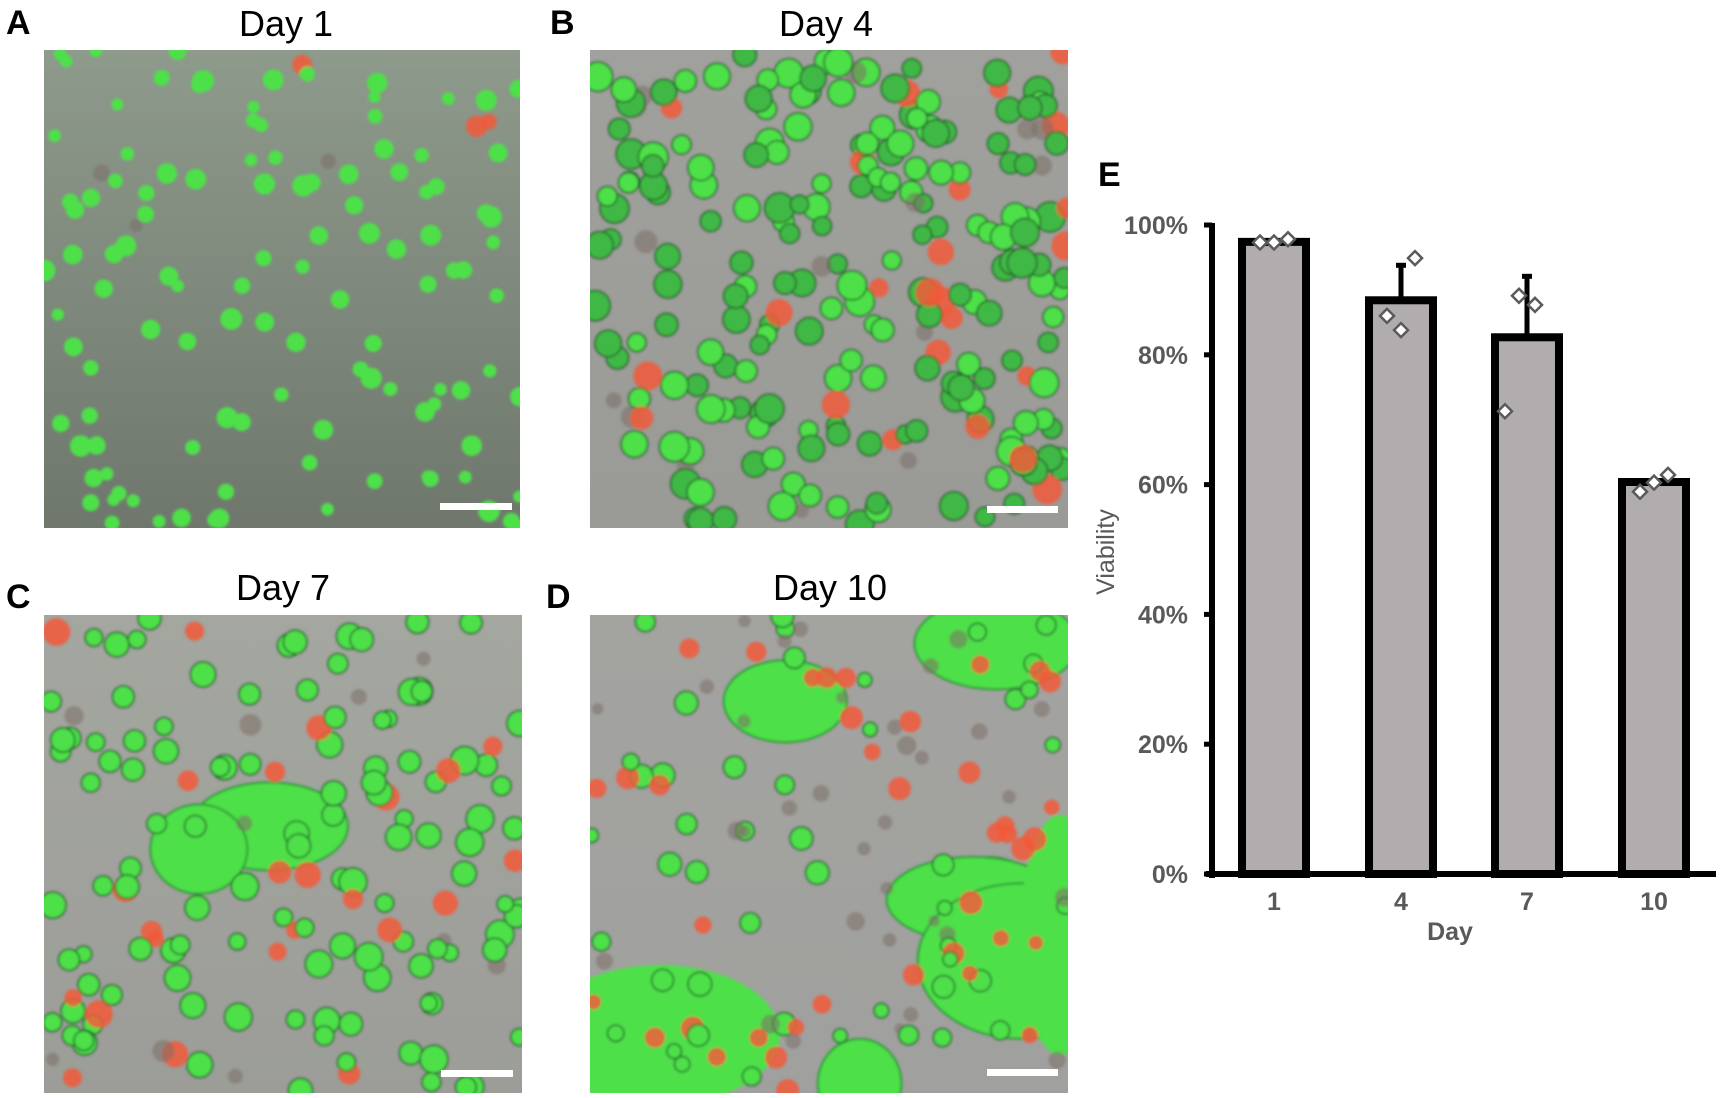 The width and height of the screenshot is (1725, 1098). I want to click on y-tick-label: 60%, so click(1163, 486).